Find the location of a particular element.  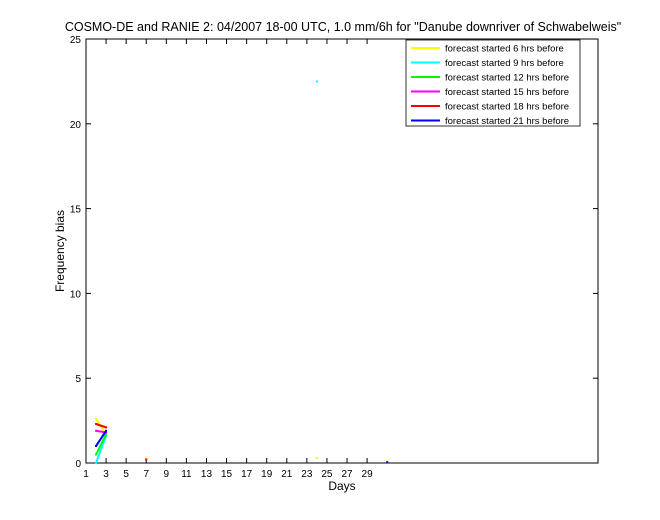

x-tick-label: 11 is located at coordinates (186, 474).